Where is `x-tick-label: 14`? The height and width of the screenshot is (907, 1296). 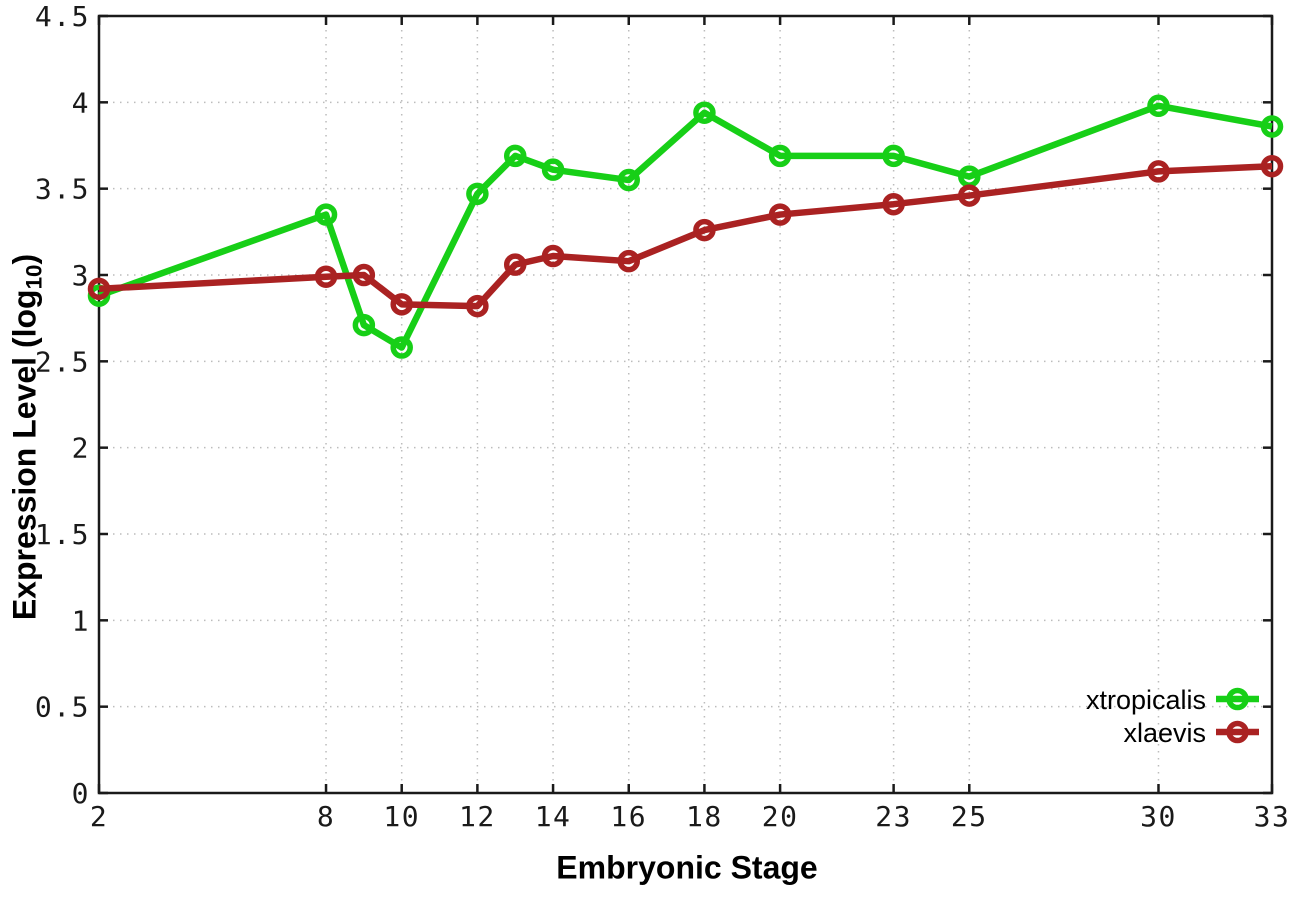
x-tick-label: 14 is located at coordinates (553, 816).